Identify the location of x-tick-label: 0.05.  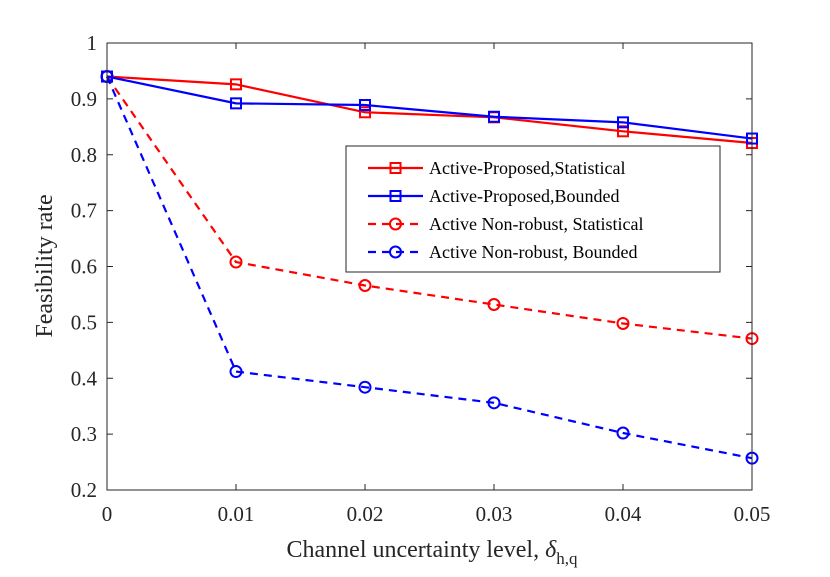
(752, 514).